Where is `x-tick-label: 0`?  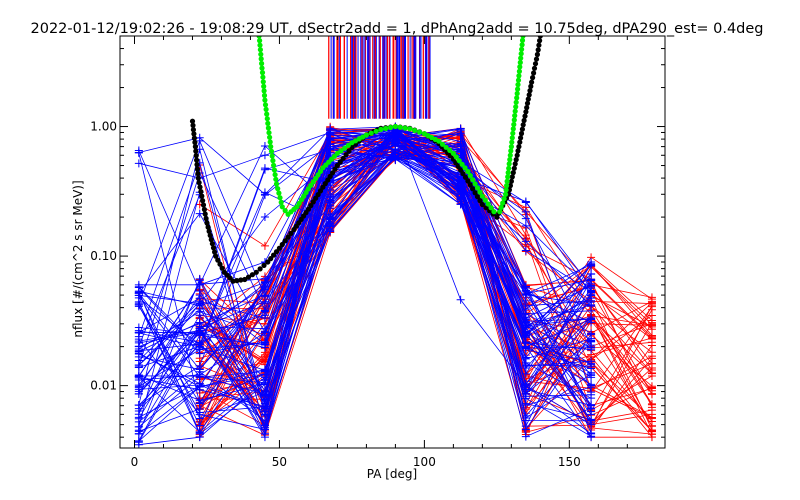
x-tick-label: 0 is located at coordinates (135, 462).